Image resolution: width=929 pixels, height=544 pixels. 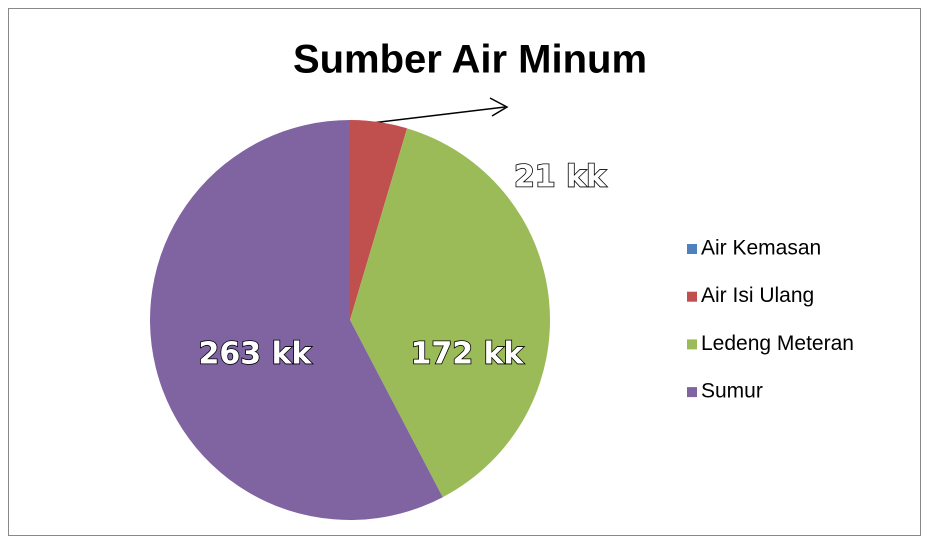 I want to click on chart-title: Sumber Air Minum, so click(x=470, y=60).